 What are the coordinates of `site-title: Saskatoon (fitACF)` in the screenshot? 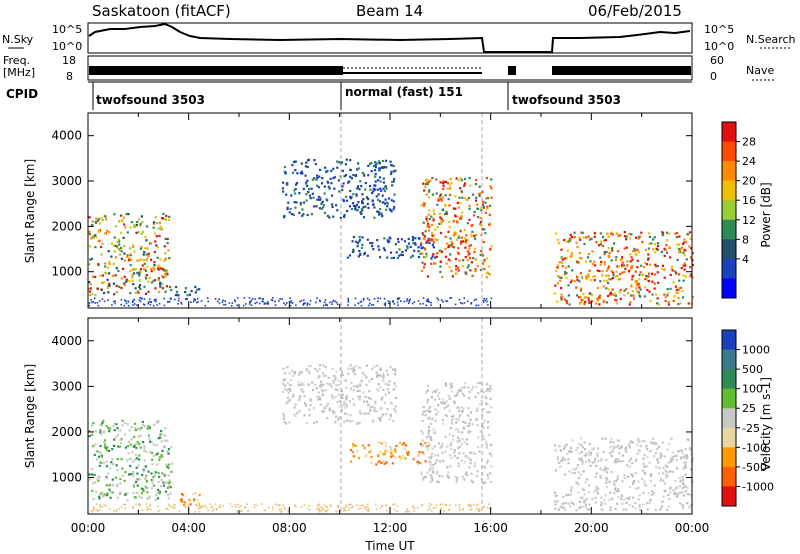 It's located at (161, 11).